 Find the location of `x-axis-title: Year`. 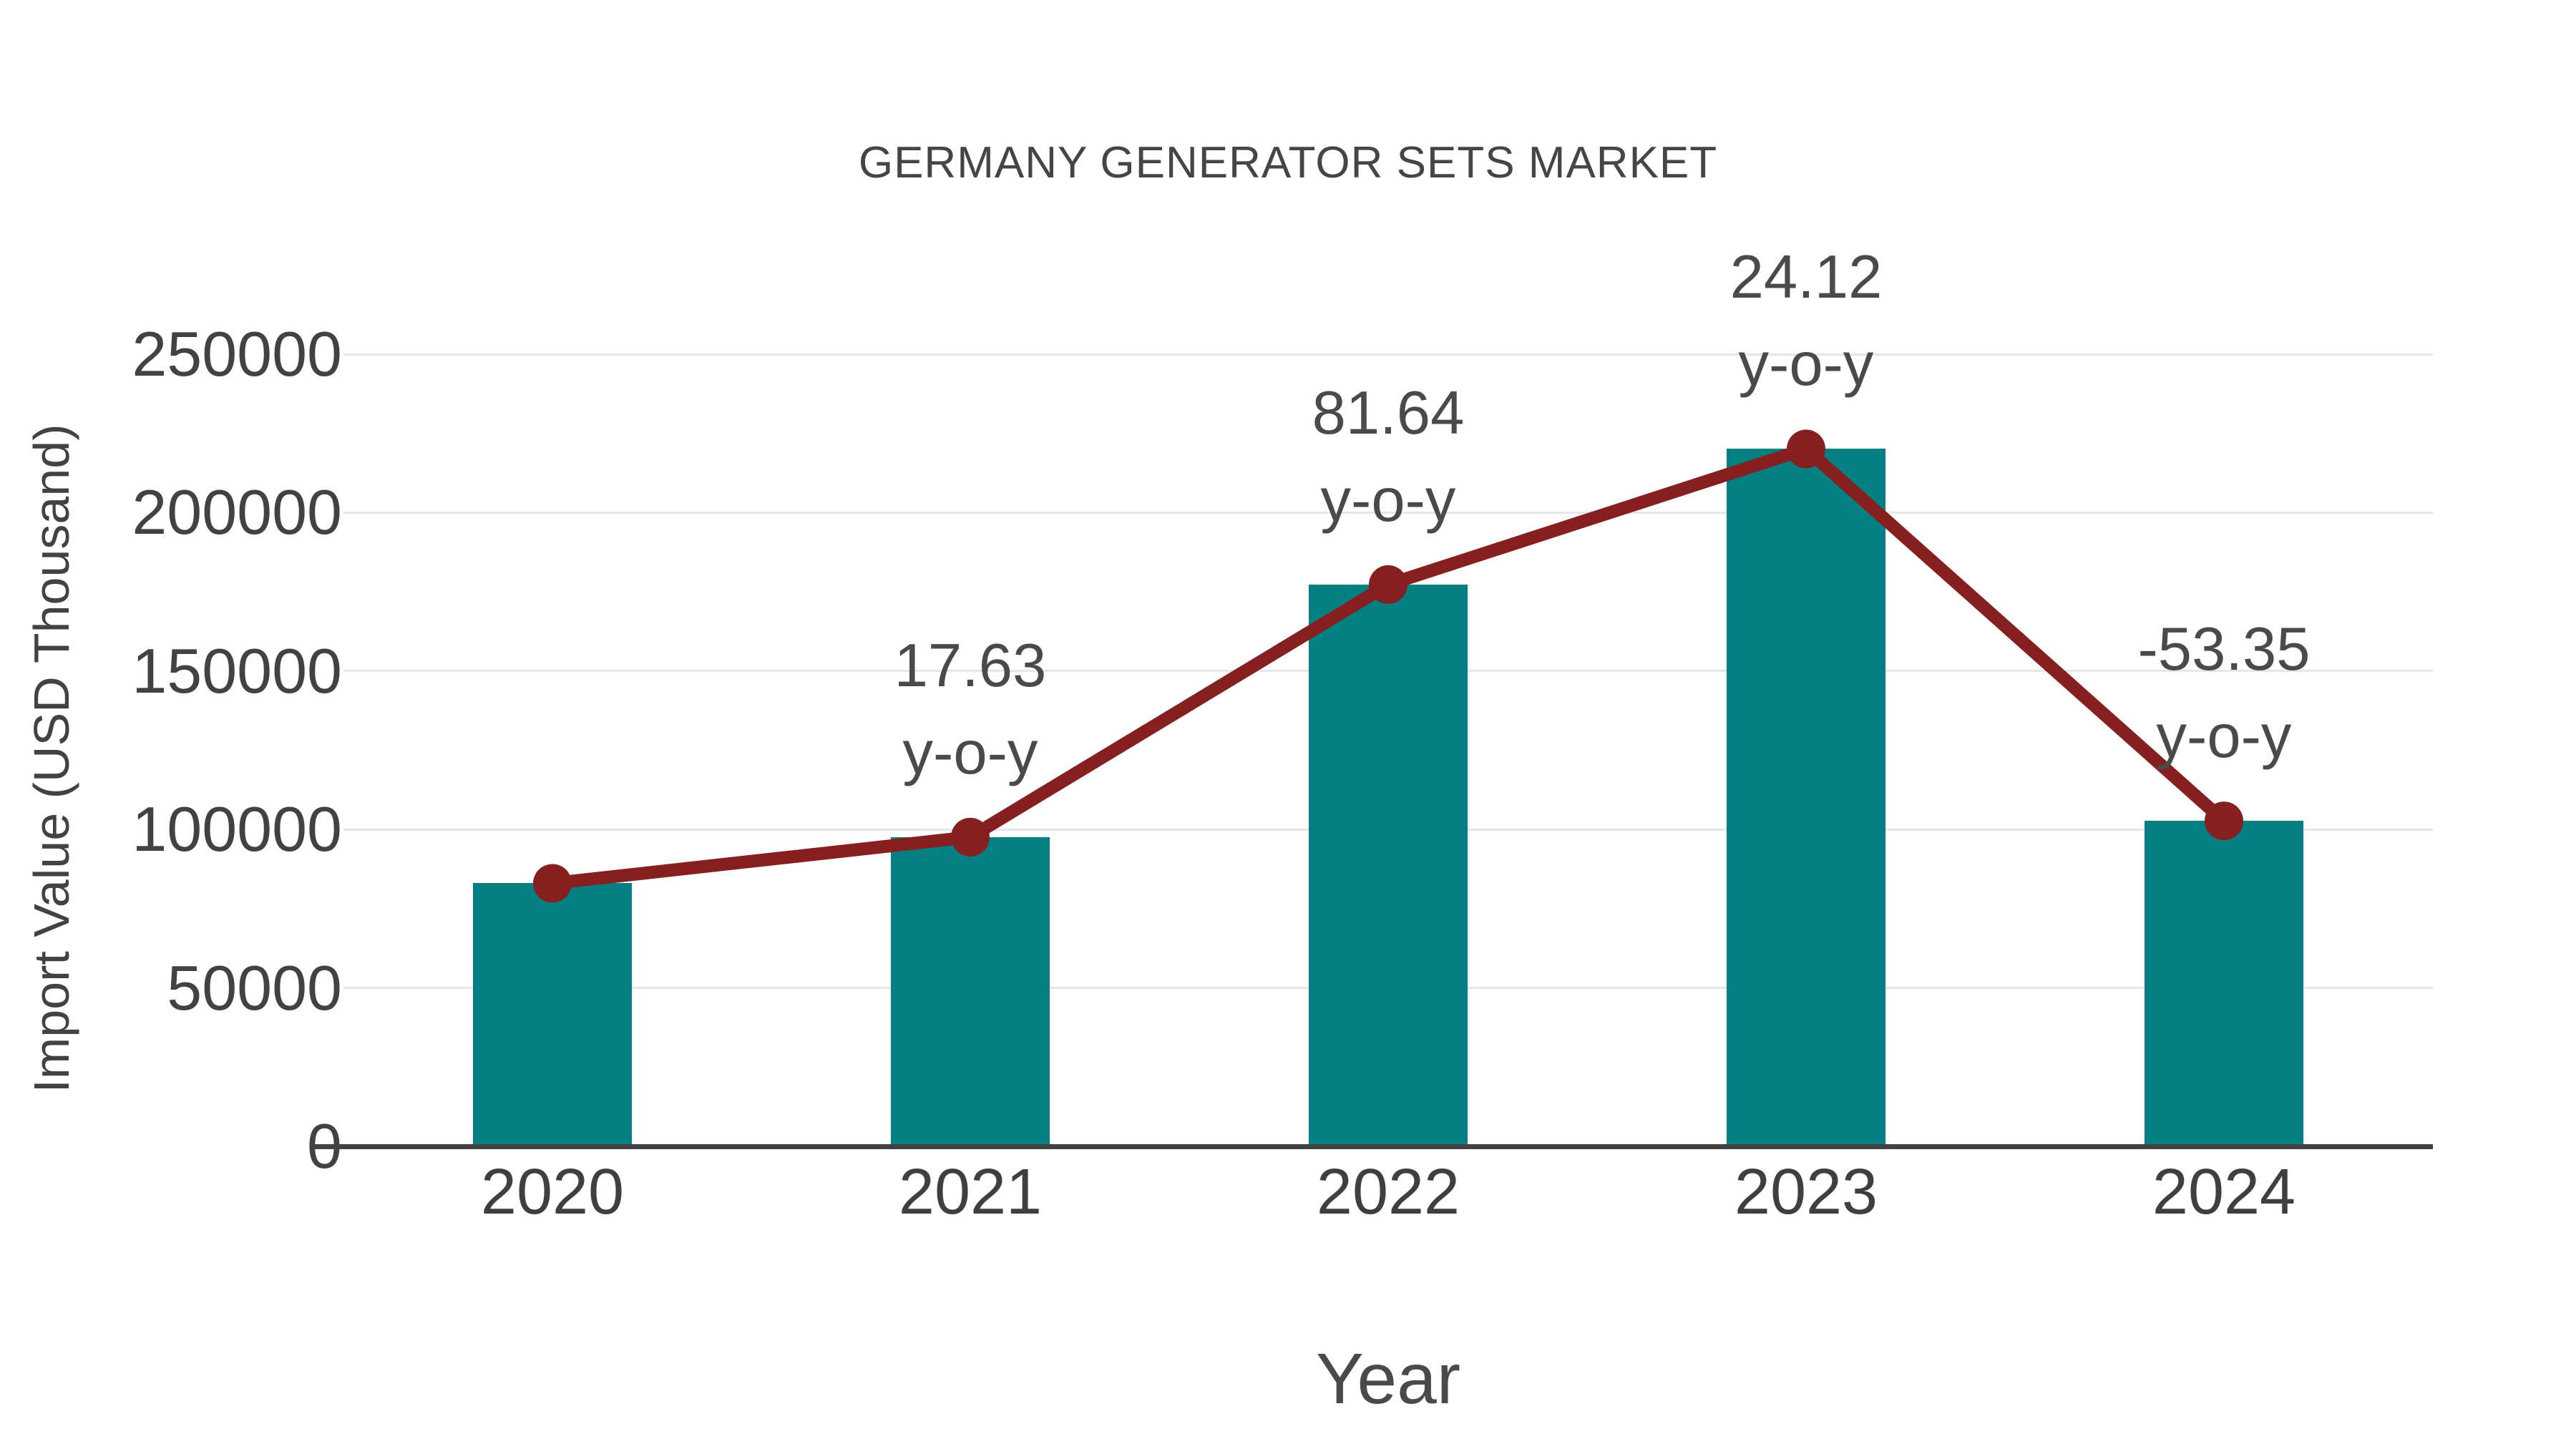

x-axis-title: Year is located at coordinates (1388, 1379).